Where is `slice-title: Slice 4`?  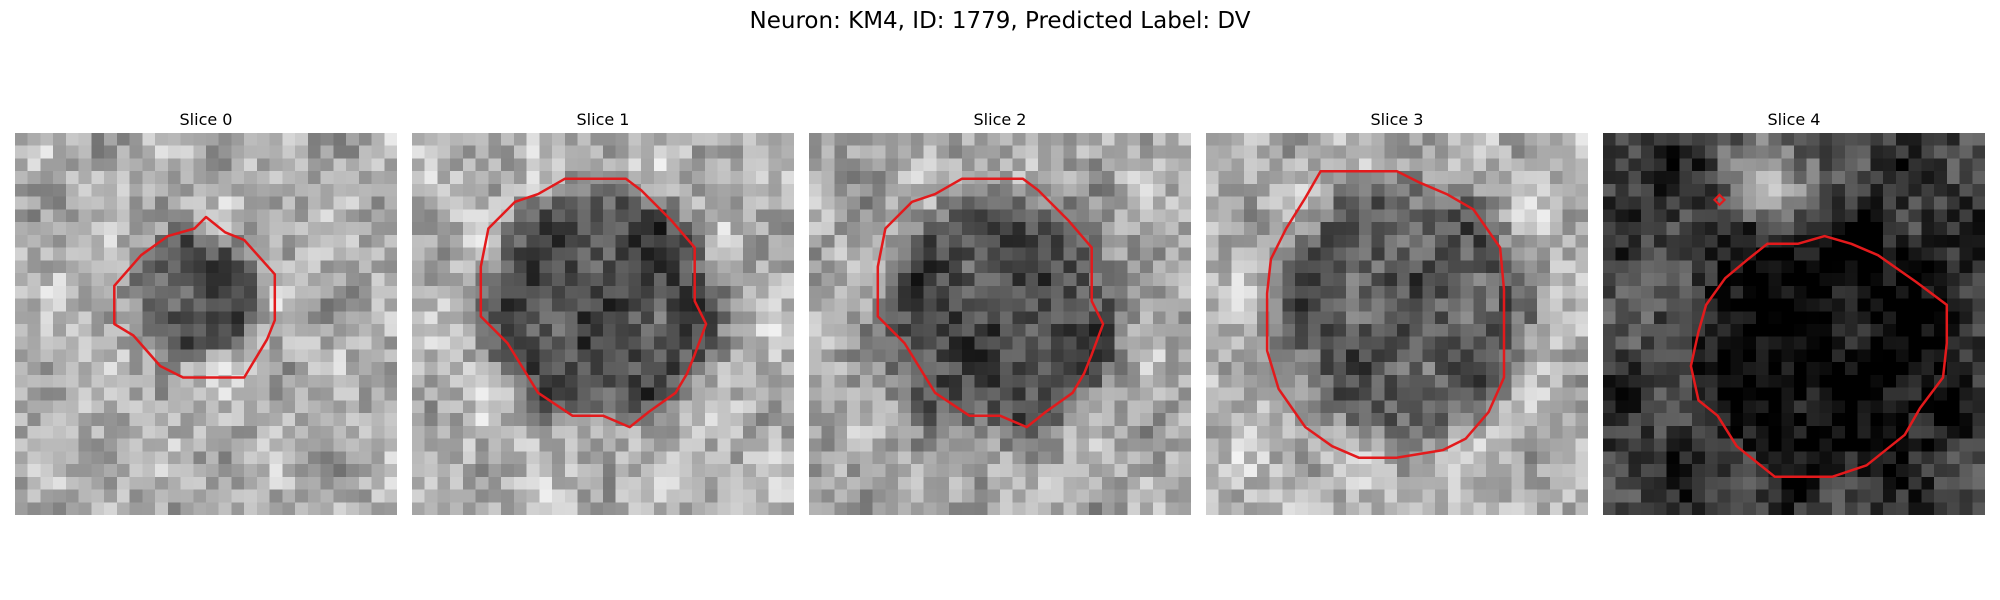
slice-title: Slice 4 is located at coordinates (1794, 119).